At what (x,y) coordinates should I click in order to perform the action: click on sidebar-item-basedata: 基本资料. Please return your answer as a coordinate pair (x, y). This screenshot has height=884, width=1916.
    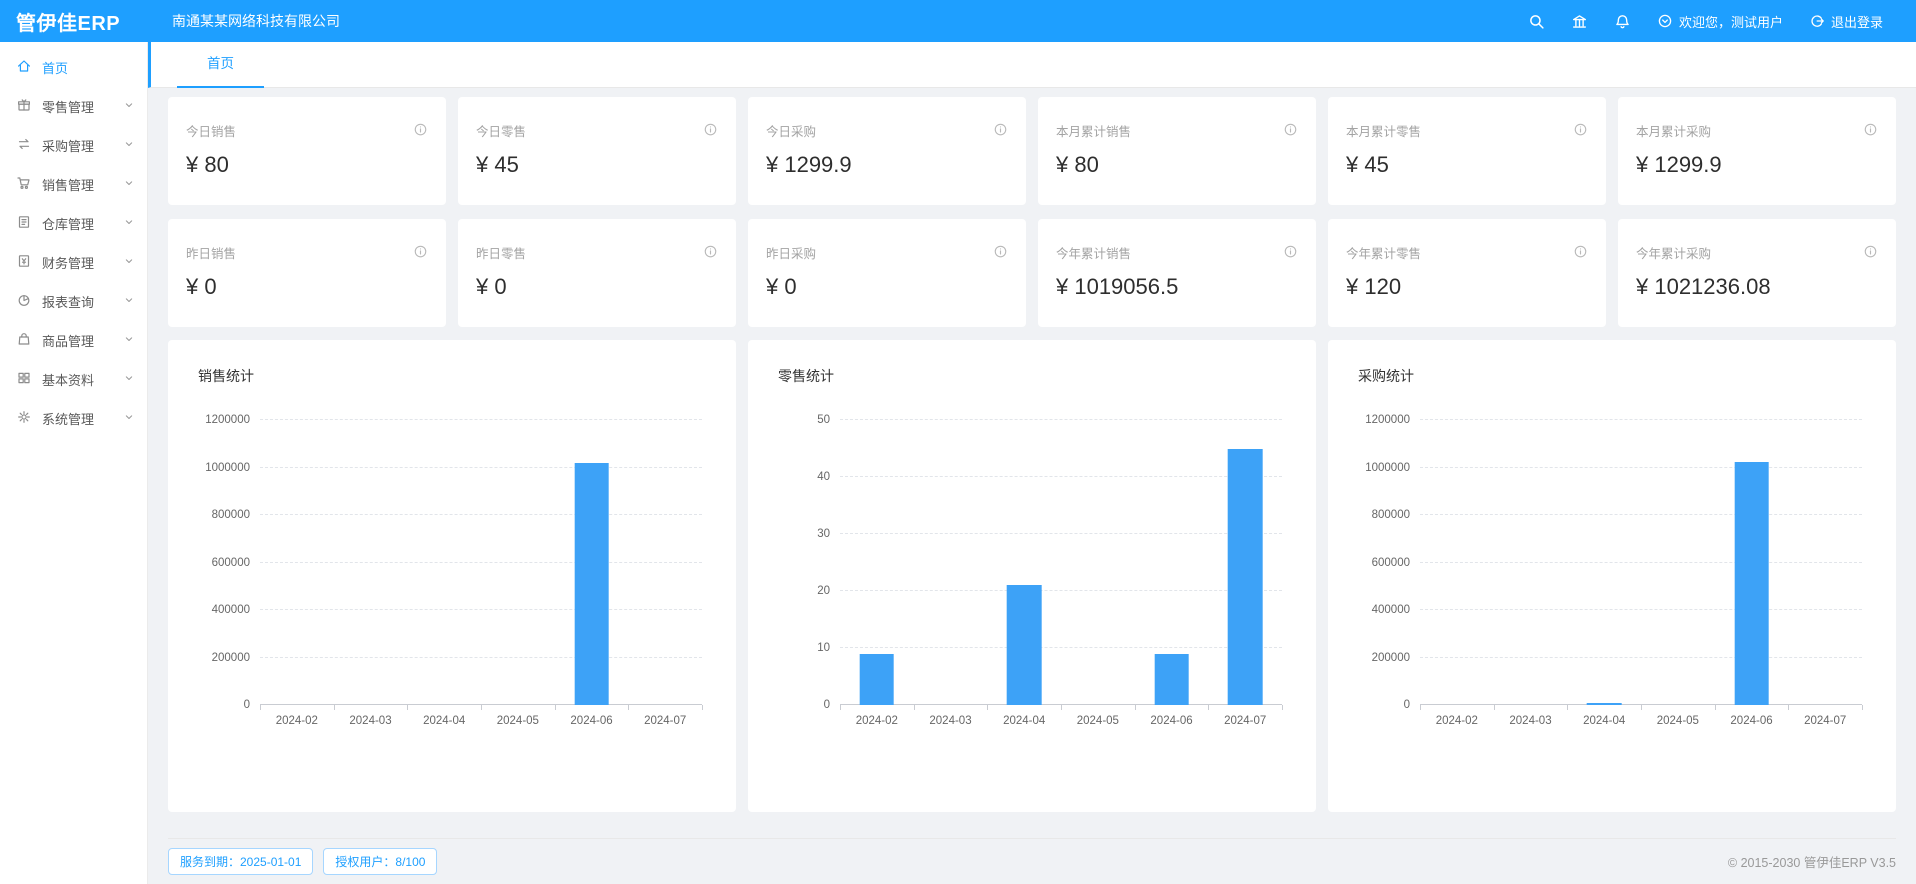
    Looking at the image, I should click on (73, 379).